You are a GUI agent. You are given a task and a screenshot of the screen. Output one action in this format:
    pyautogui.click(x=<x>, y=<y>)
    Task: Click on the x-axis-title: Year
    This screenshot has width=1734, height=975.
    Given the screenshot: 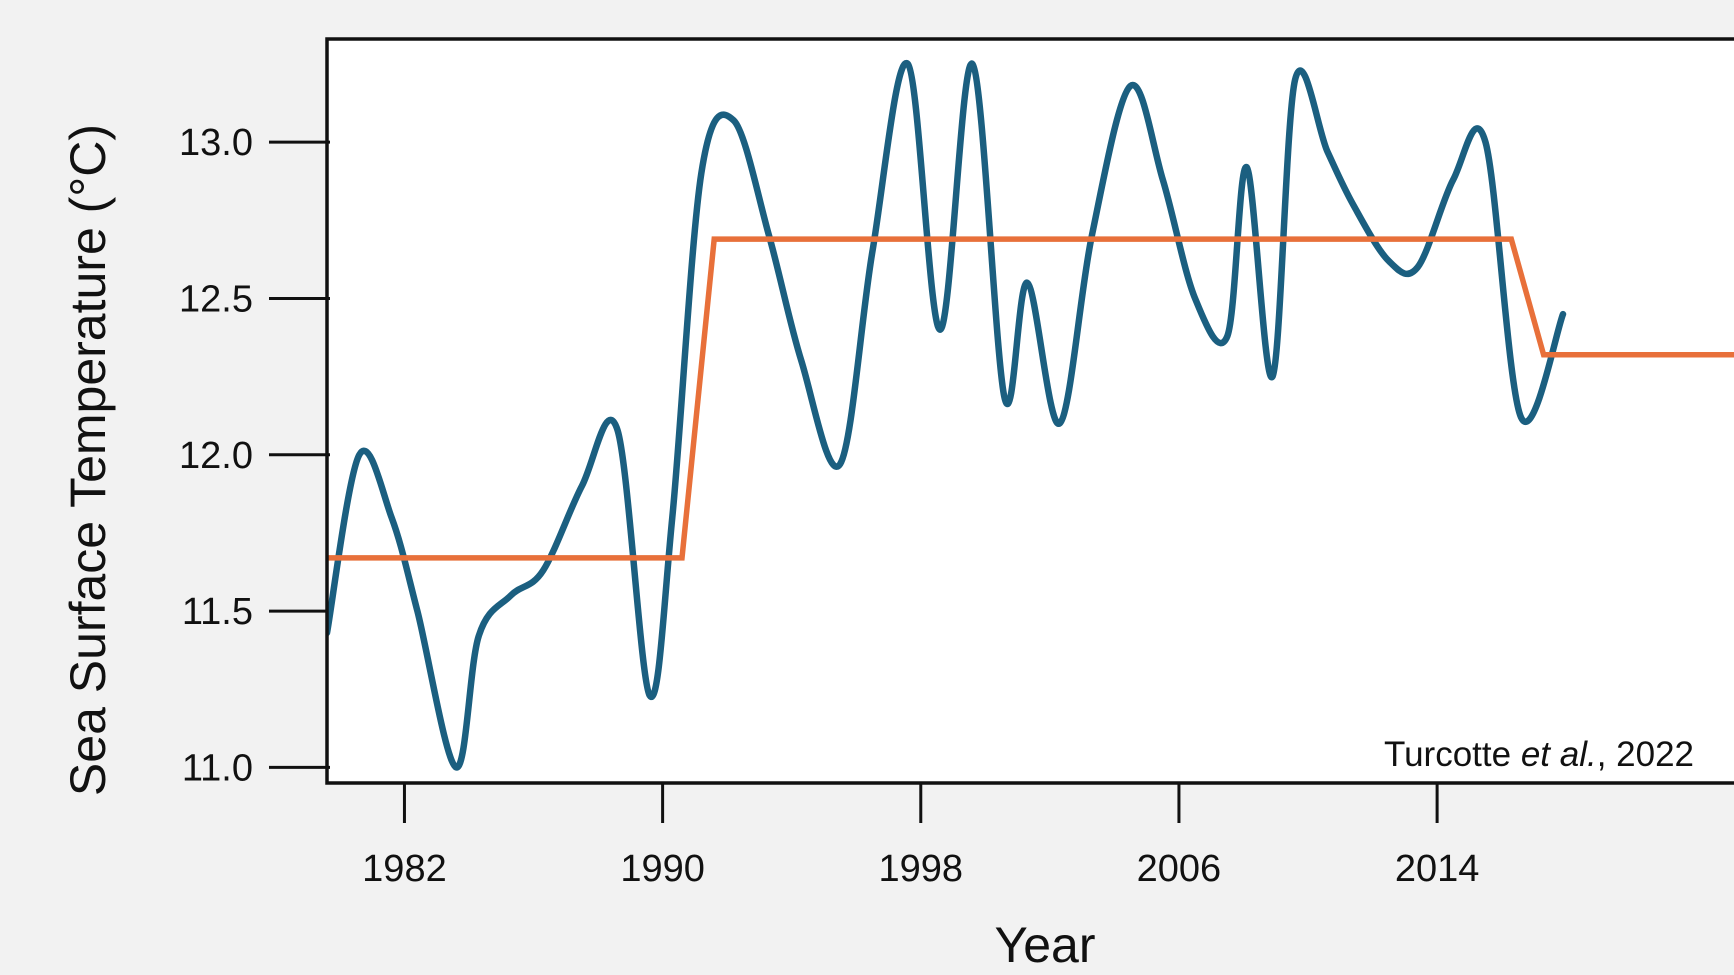 What is the action you would take?
    pyautogui.click(x=1044, y=943)
    